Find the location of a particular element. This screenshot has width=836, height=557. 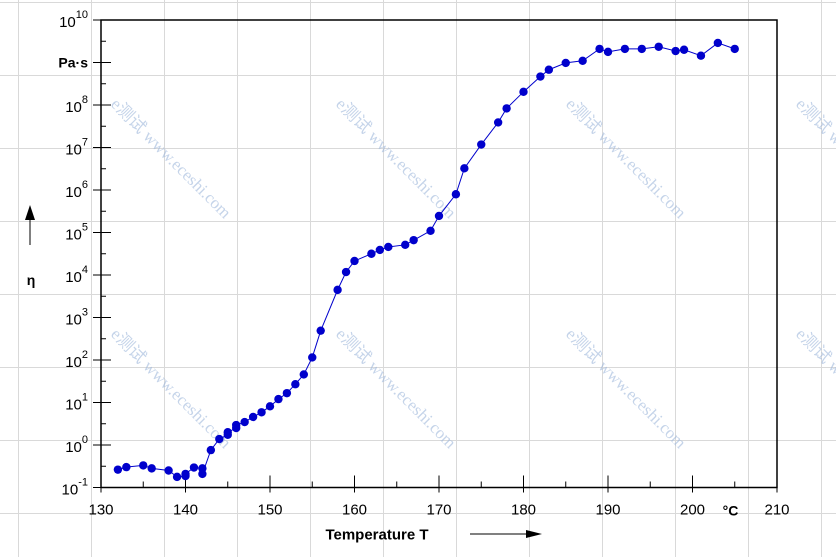

x-tick-label: 130 is located at coordinates (100, 510).